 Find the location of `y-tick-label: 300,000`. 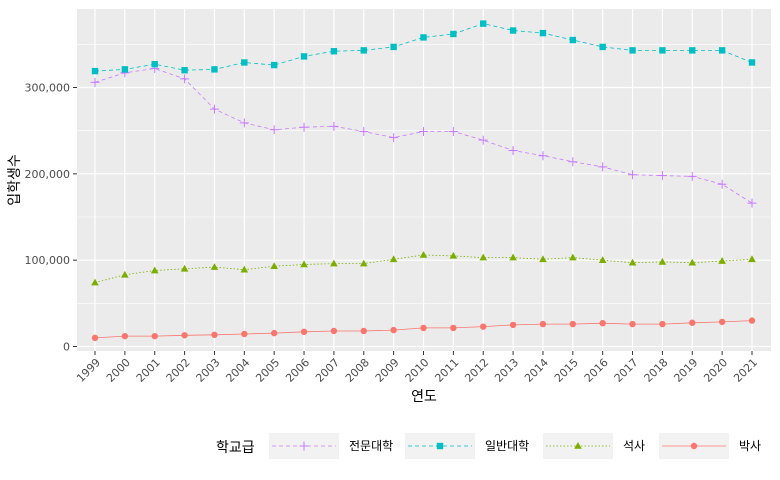

y-tick-label: 300,000 is located at coordinates (48, 88).